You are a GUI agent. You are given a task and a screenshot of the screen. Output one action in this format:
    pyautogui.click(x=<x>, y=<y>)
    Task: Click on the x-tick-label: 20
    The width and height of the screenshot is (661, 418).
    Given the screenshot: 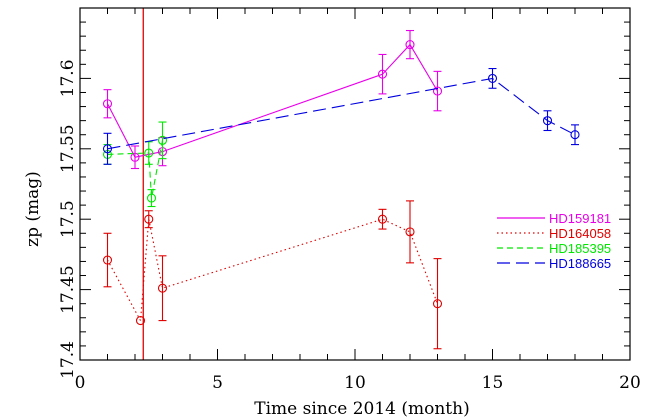 What is the action you would take?
    pyautogui.click(x=630, y=383)
    